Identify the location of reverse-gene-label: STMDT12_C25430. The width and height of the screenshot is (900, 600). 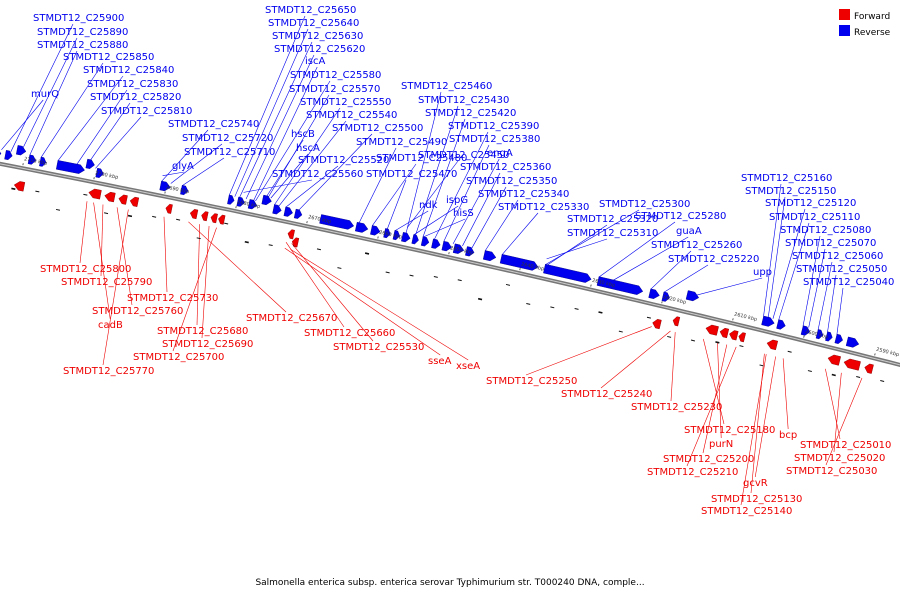
(463, 100).